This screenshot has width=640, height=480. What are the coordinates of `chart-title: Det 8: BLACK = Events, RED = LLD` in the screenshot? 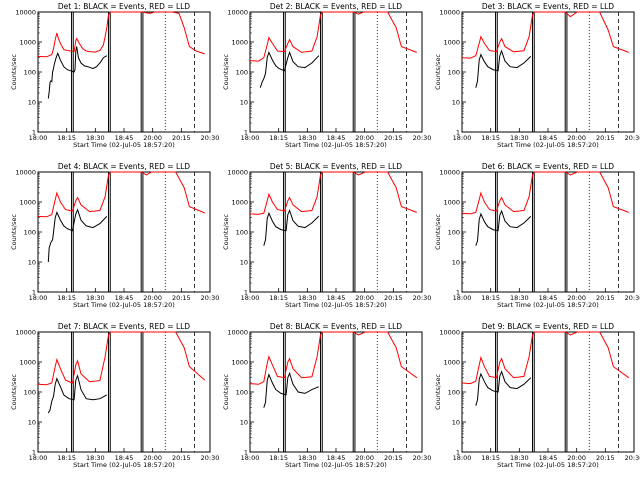 It's located at (336, 326).